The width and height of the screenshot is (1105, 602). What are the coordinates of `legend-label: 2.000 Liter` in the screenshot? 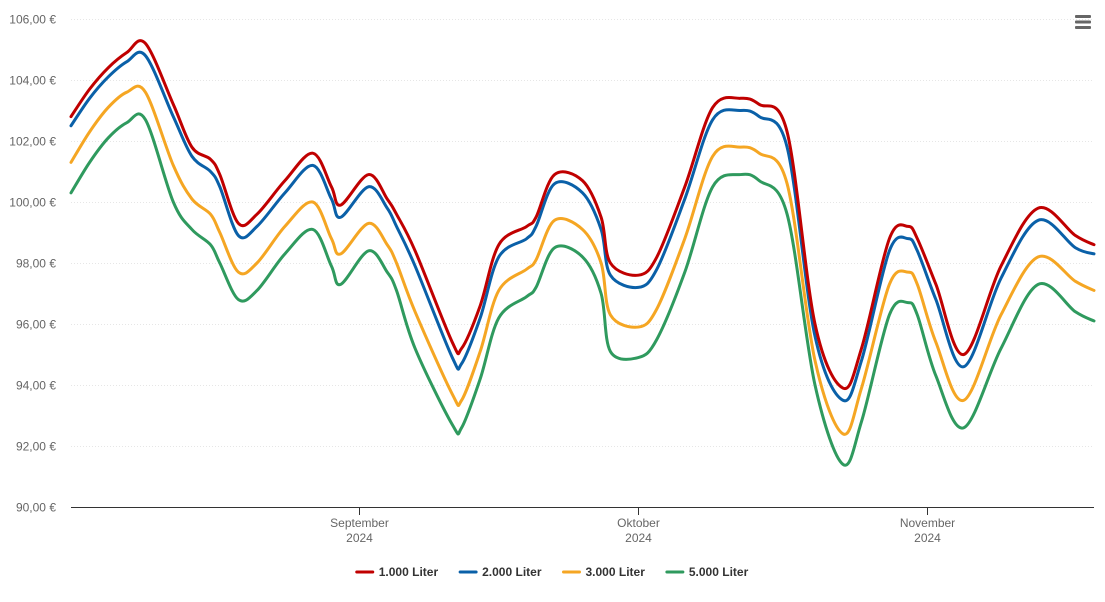 It's located at (512, 572).